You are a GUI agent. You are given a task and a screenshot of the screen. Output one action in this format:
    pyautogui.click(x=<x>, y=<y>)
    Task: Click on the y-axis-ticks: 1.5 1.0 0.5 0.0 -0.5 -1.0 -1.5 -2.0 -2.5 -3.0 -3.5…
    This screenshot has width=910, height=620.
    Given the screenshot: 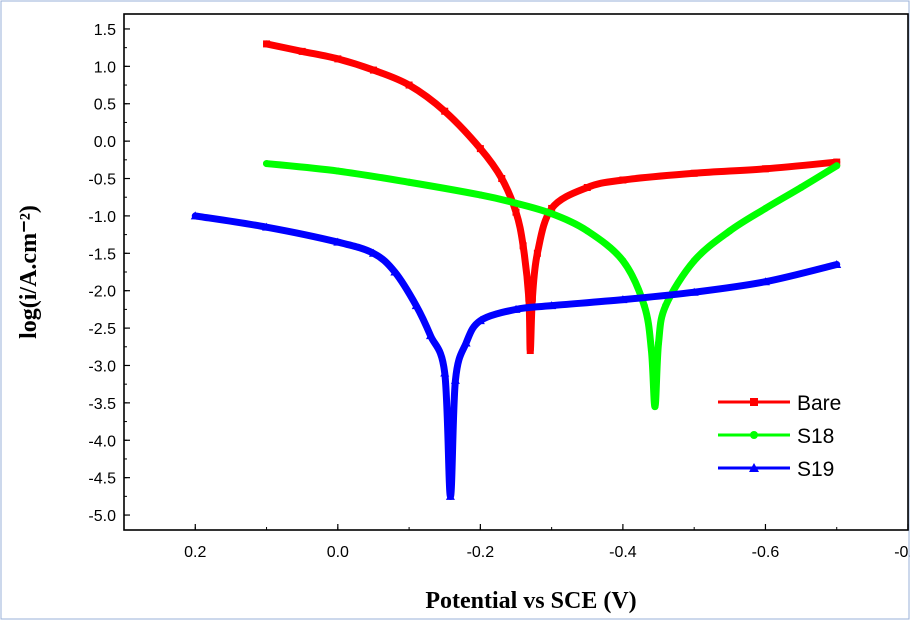 What is the action you would take?
    pyautogui.click(x=109, y=273)
    